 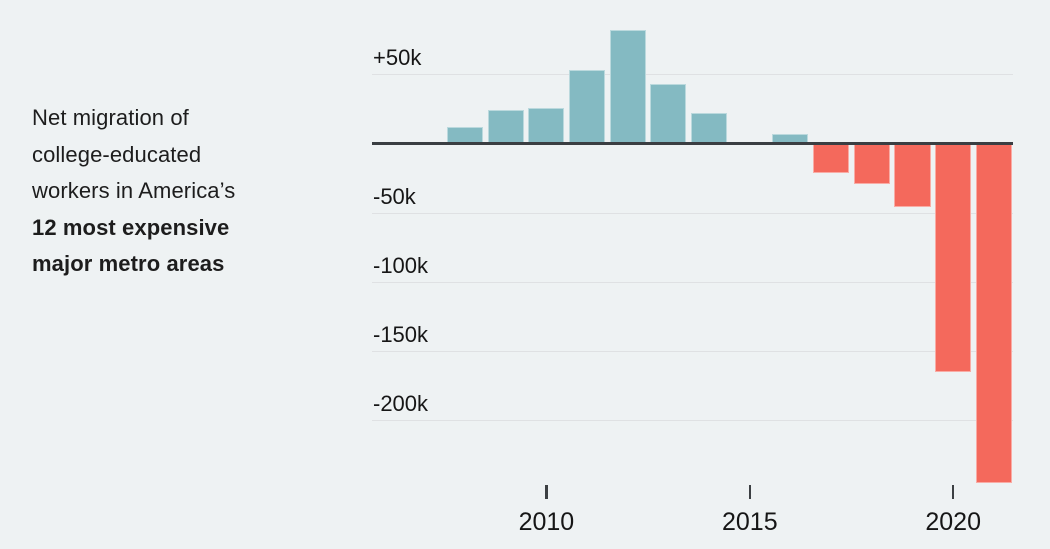 I want to click on bar-2010, so click(x=546, y=125).